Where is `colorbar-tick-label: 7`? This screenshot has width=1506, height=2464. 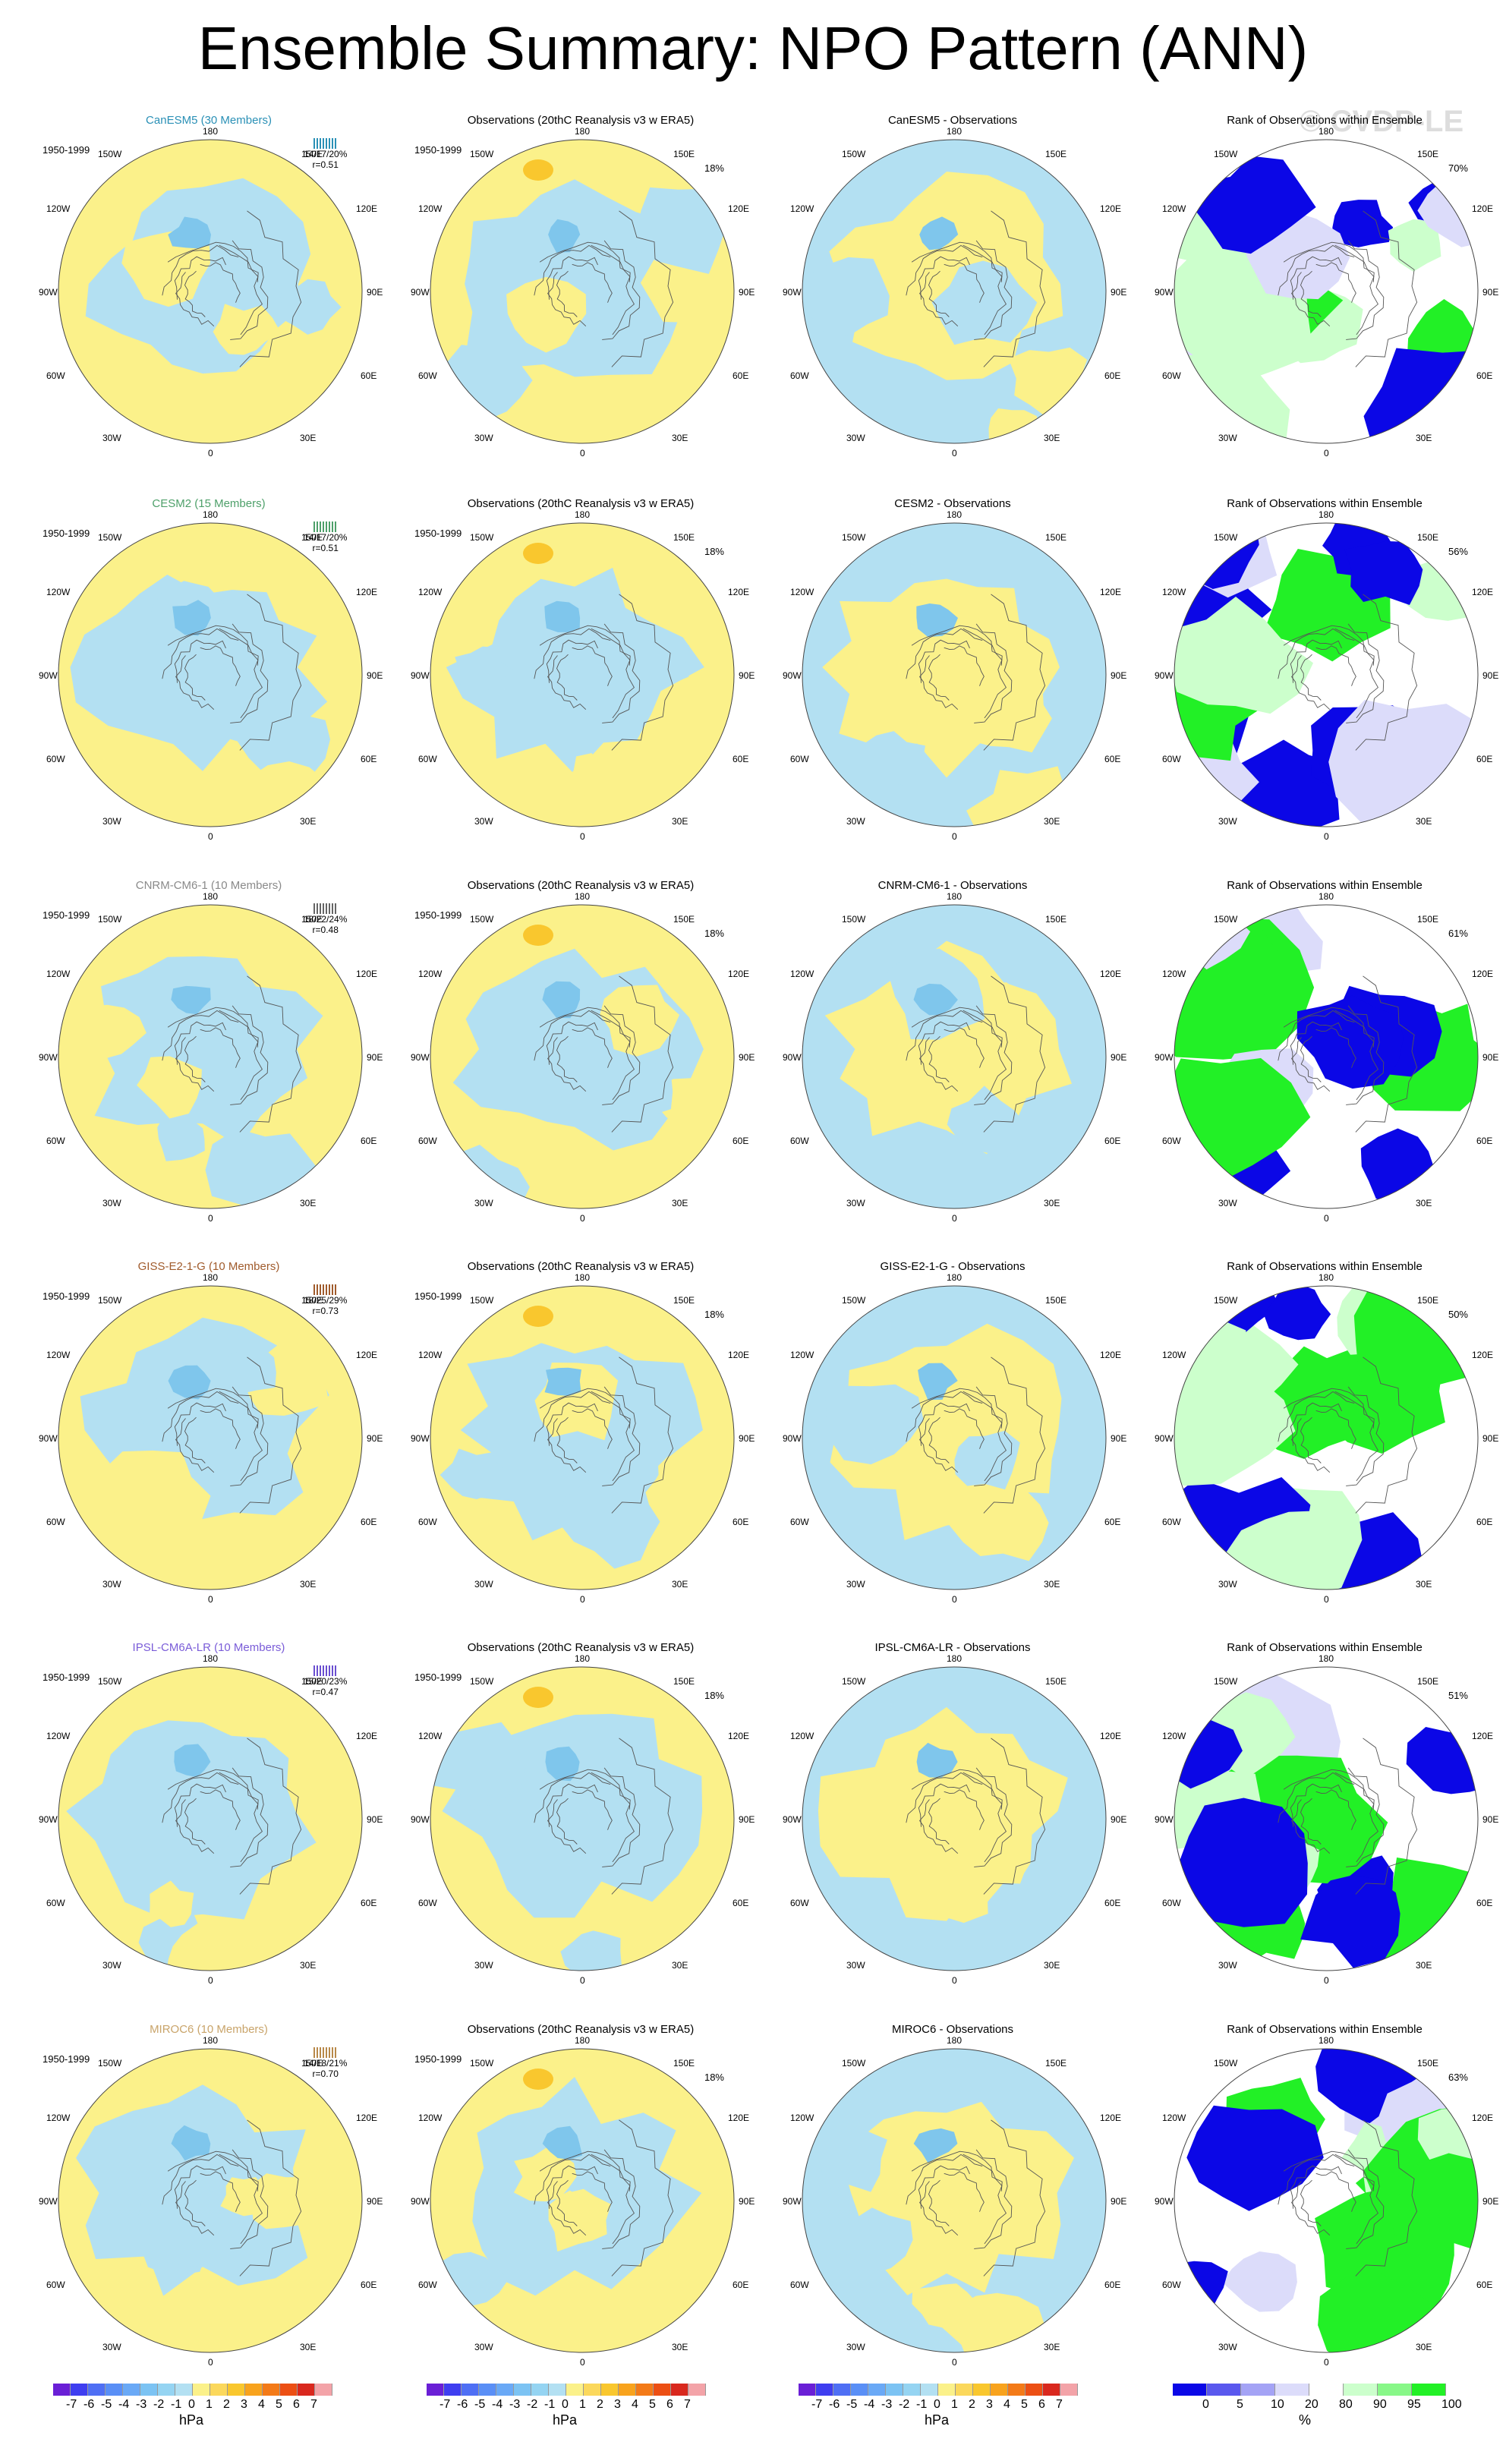 colorbar-tick-label: 7 is located at coordinates (1059, 2405).